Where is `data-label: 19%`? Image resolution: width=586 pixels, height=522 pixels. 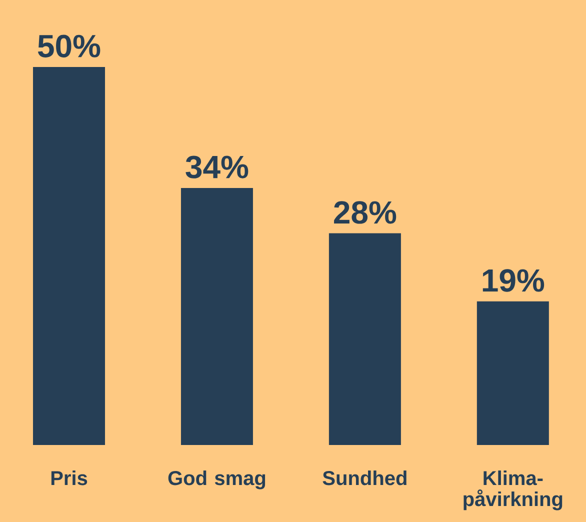 data-label: 19% is located at coordinates (513, 280).